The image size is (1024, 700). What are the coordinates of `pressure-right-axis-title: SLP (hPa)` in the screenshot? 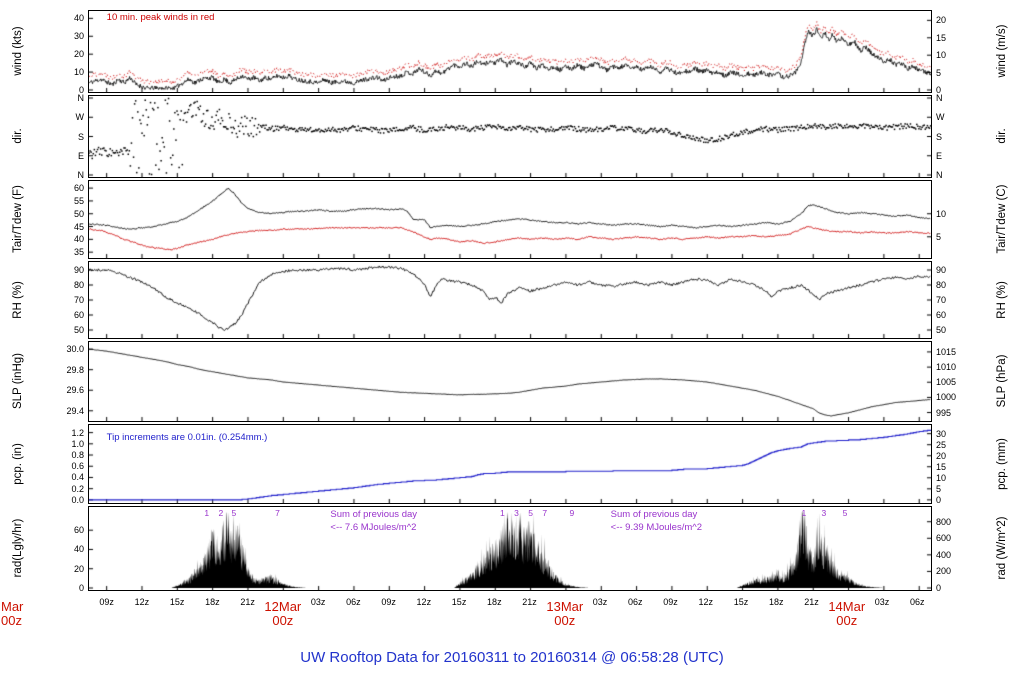 It's located at (1002, 381).